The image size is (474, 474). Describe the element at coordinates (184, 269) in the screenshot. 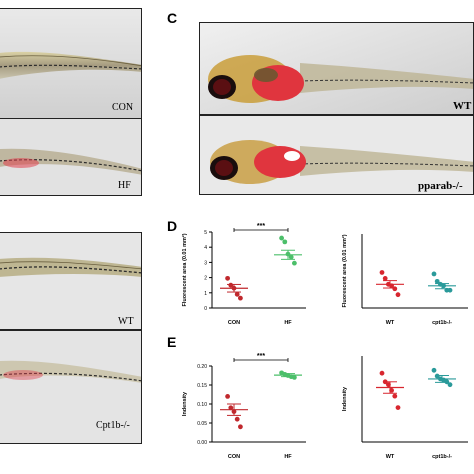

I see `d-left-y-label: Fluorescent area (0.01 mm²)` at that location.